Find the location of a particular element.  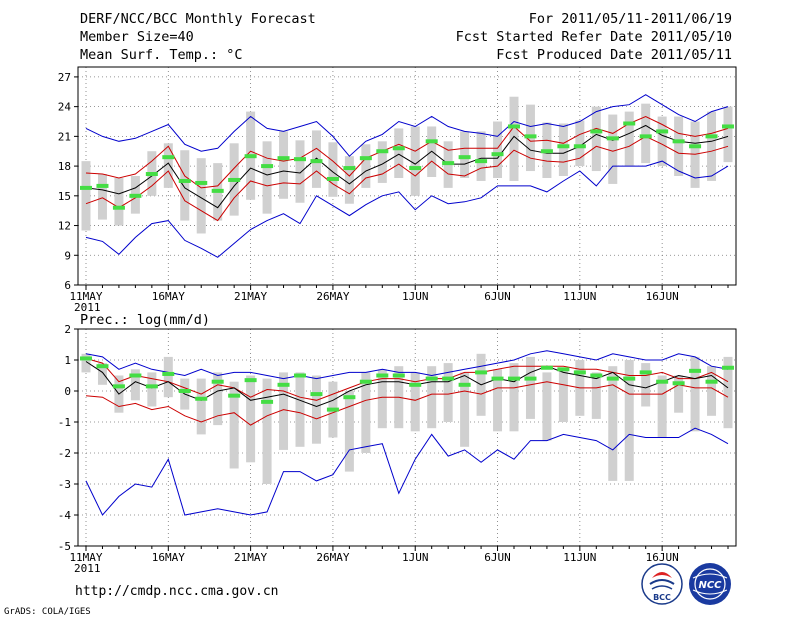

series-line-min is located at coordinates (407, 471).